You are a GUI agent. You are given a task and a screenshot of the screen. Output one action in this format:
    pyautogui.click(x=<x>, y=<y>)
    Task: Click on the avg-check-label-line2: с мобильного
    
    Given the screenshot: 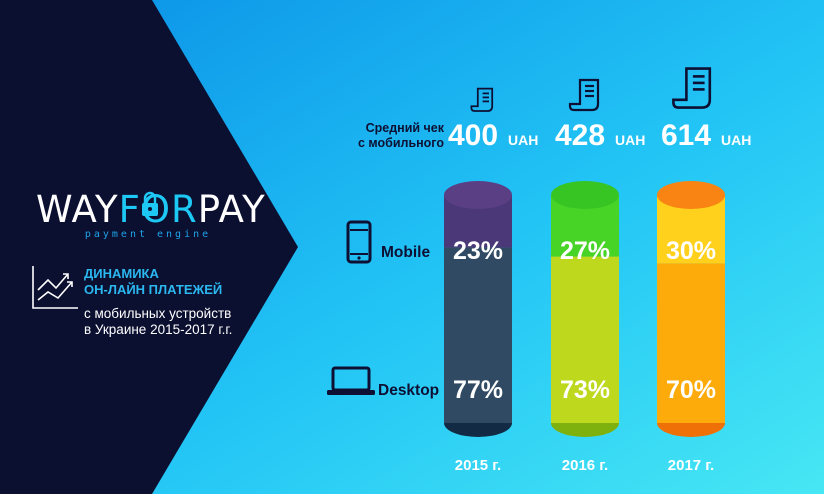 What is the action you would take?
    pyautogui.click(x=400, y=143)
    